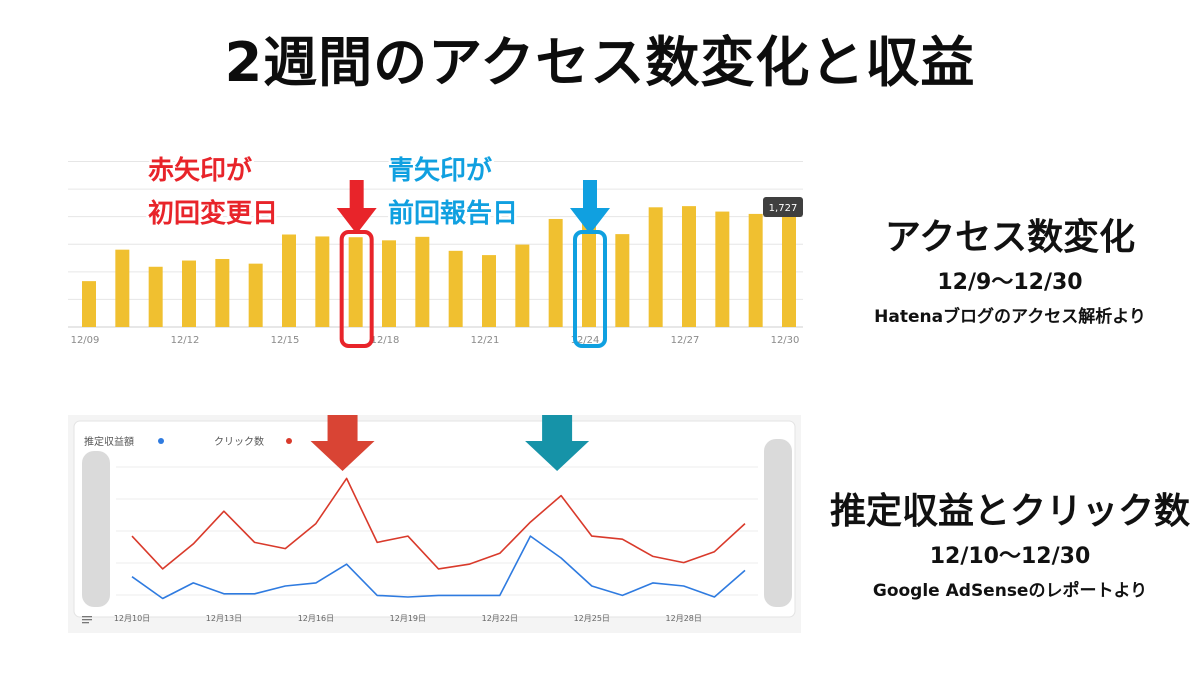 Image resolution: width=1200 pixels, height=675 pixels. What do you see at coordinates (1010, 317) in the screenshot?
I see `access-caption-source: Hatenaブログのアクセス解析より` at bounding box center [1010, 317].